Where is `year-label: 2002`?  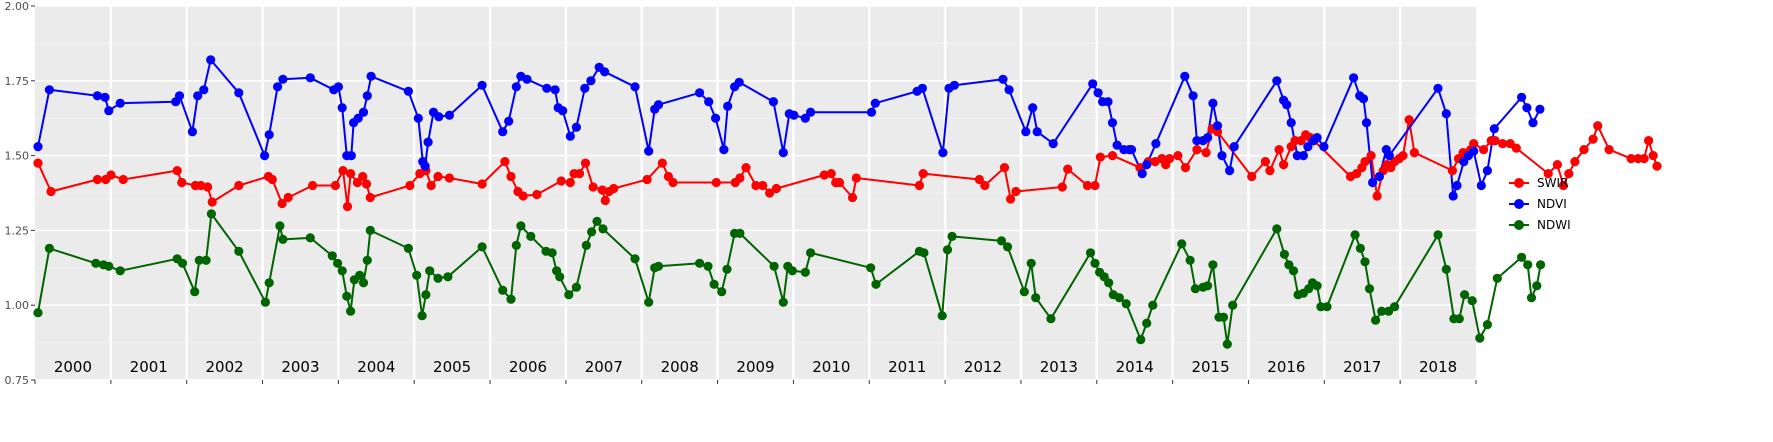 year-label: 2002 is located at coordinates (225, 367).